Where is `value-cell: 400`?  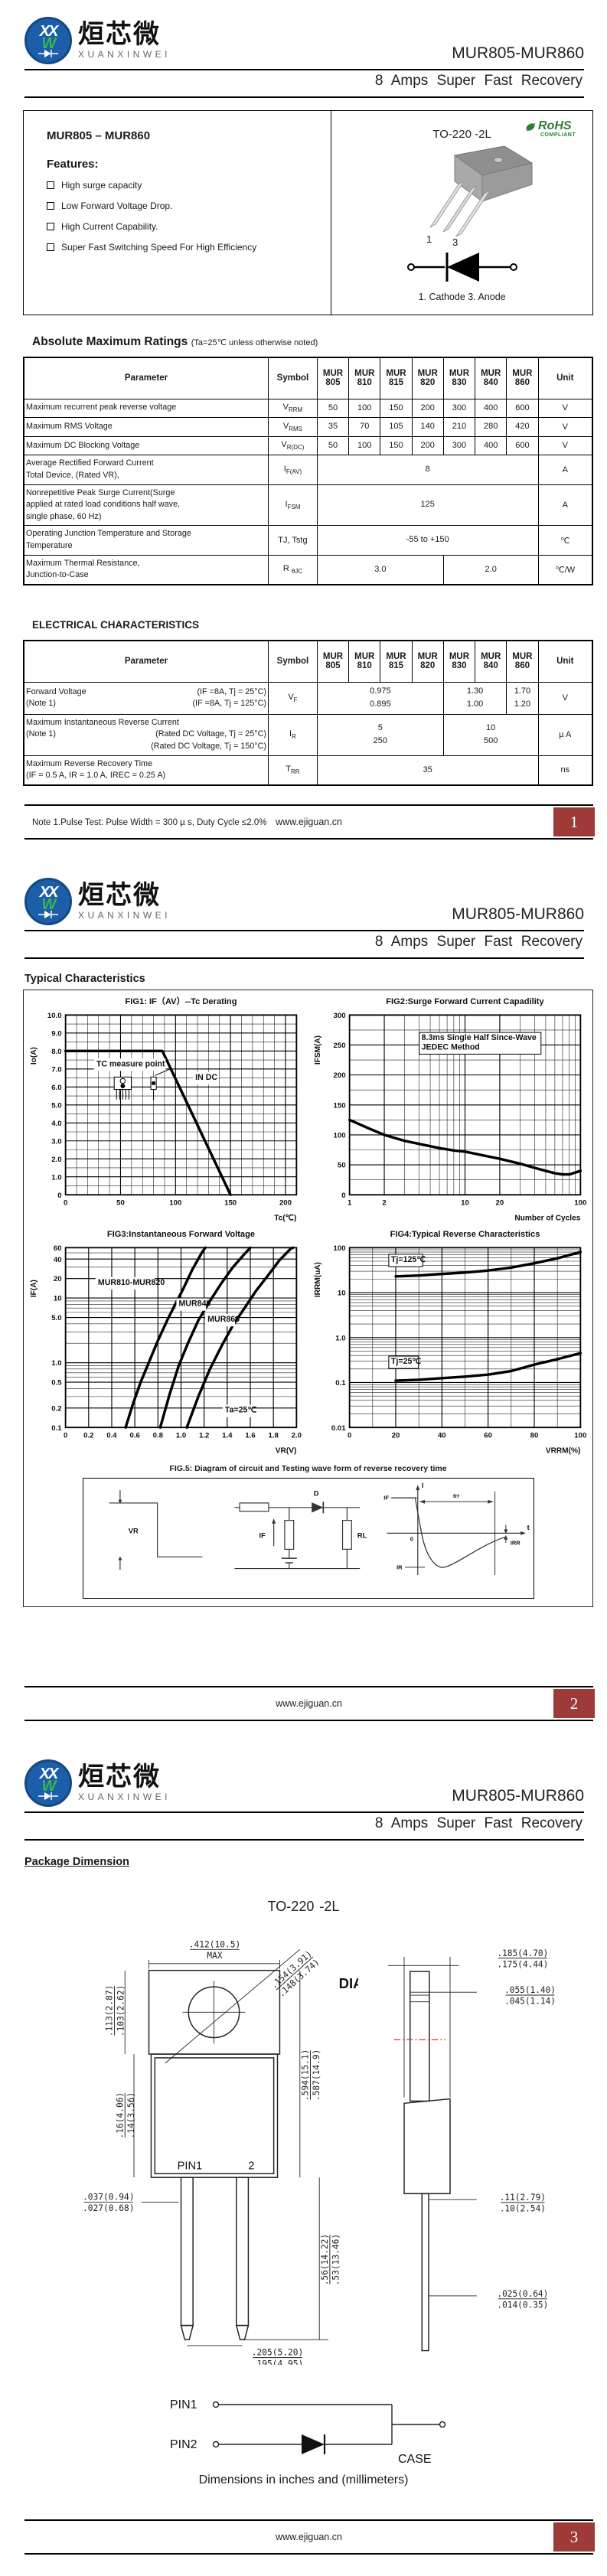
value-cell: 400 is located at coordinates (491, 408).